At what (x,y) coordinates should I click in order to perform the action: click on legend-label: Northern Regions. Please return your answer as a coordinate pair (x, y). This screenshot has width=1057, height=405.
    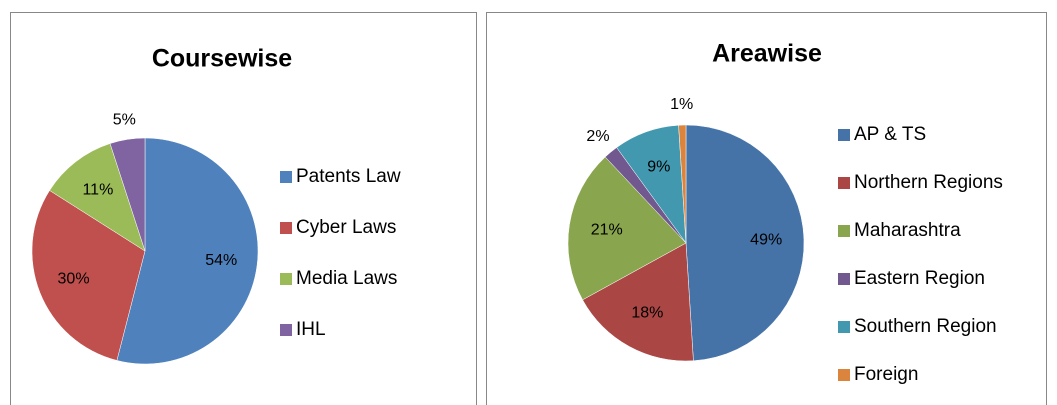
    Looking at the image, I should click on (928, 182).